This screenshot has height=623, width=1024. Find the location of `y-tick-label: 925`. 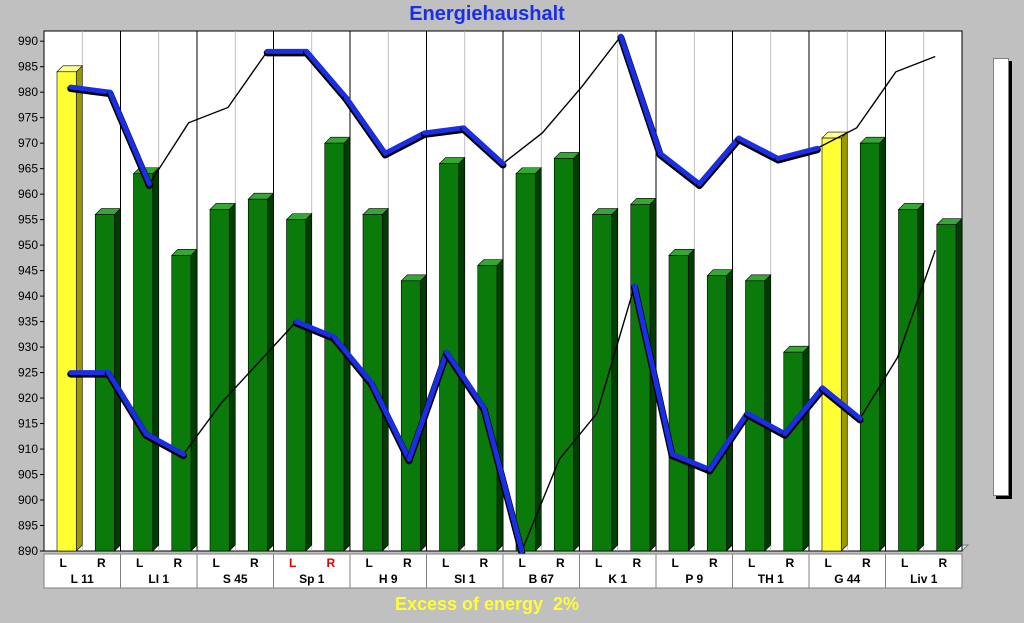

y-tick-label: 925 is located at coordinates (28, 373).